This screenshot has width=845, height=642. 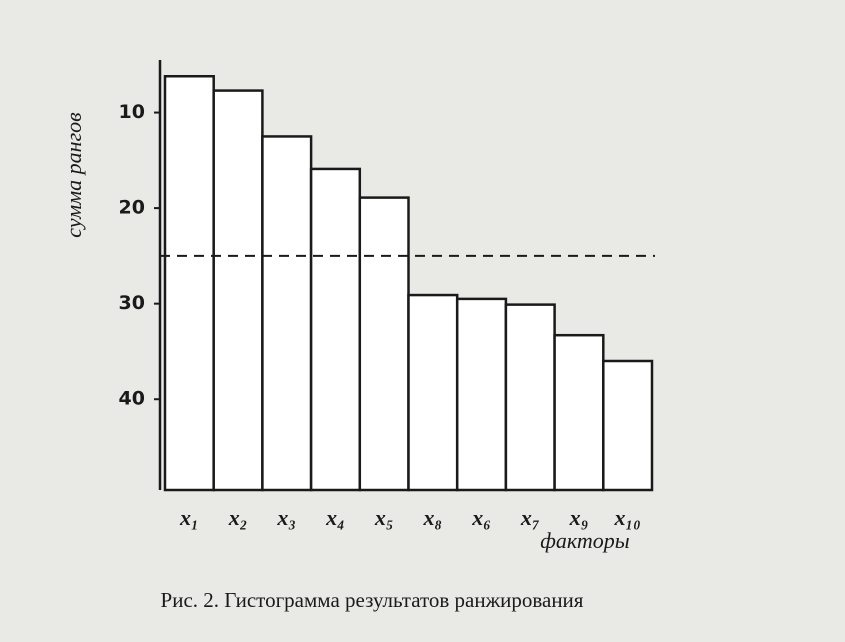 I want to click on x-tick-label: x₉, so click(x=579, y=517).